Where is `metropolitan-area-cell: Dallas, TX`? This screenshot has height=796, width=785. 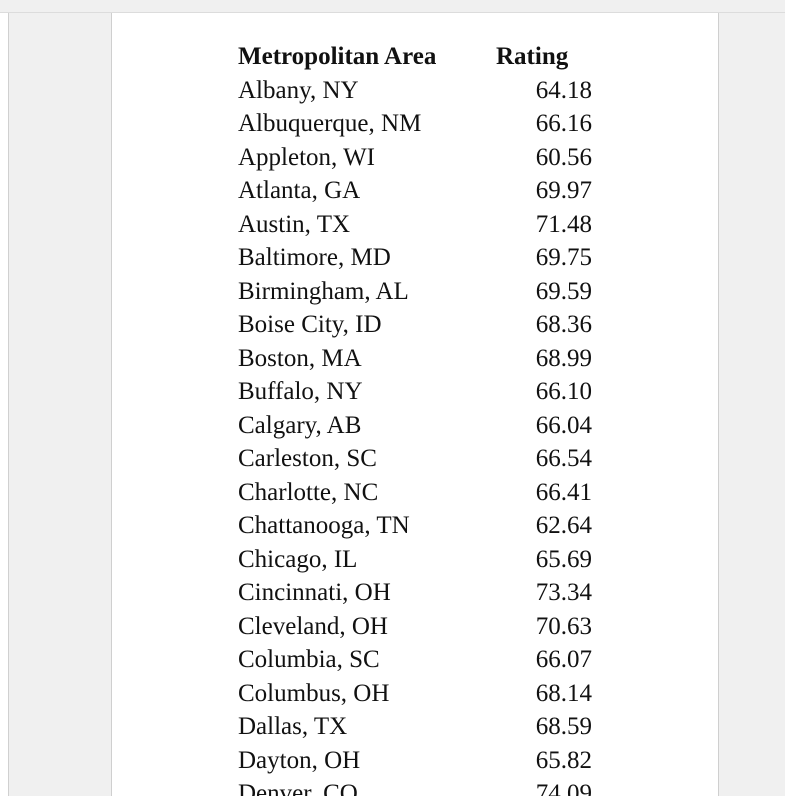
metropolitan-area-cell: Dallas, TX is located at coordinates (293, 726).